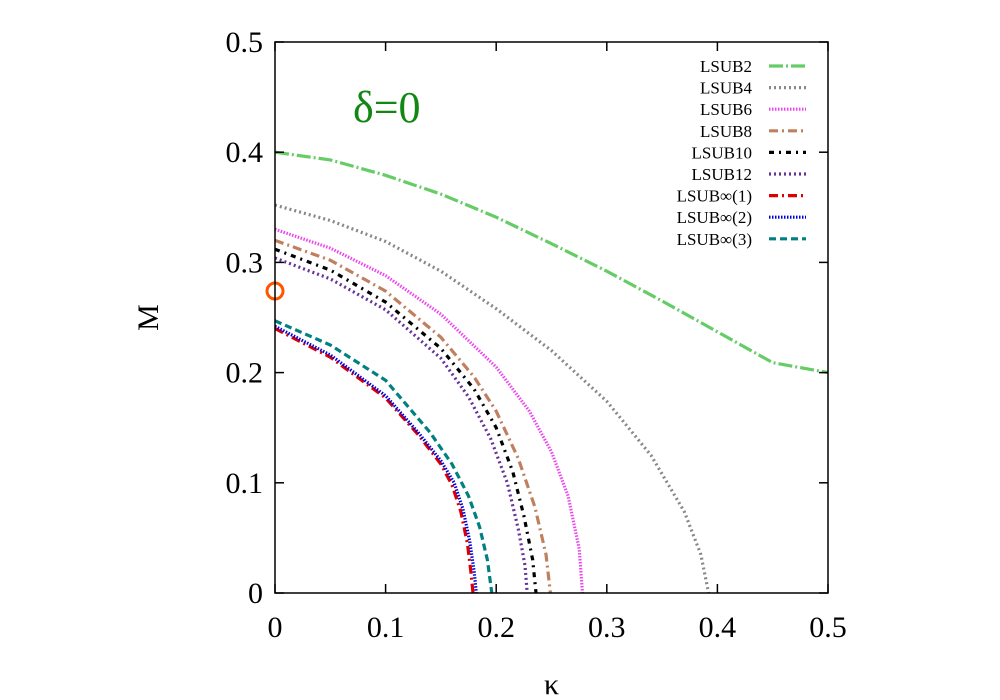 This screenshot has width=1000, height=700. Describe the element at coordinates (726, 109) in the screenshot. I see `legend-label: LSUB6` at that location.